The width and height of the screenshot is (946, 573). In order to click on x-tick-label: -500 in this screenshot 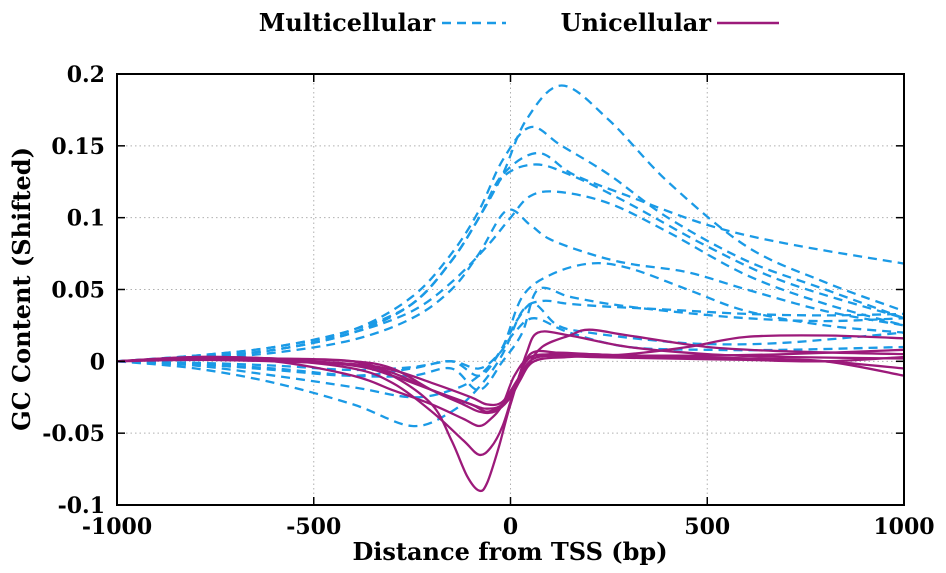, I will do `click(313, 527)`.